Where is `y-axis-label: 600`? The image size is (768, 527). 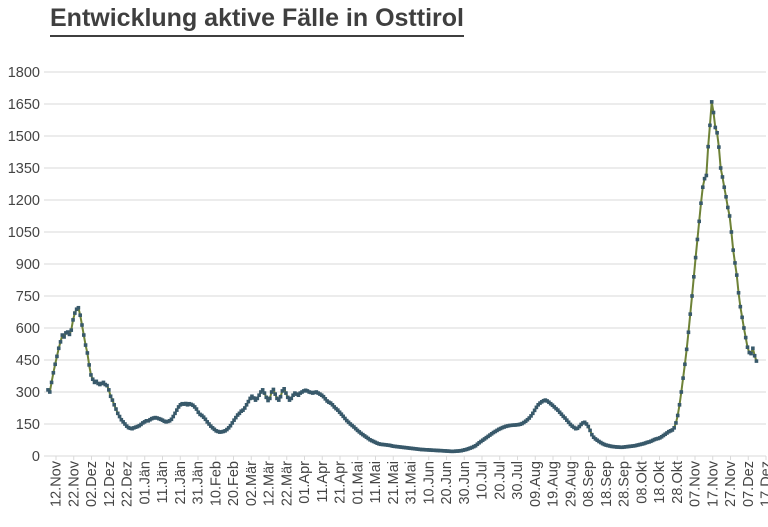
y-axis-label: 600 is located at coordinates (28, 329).